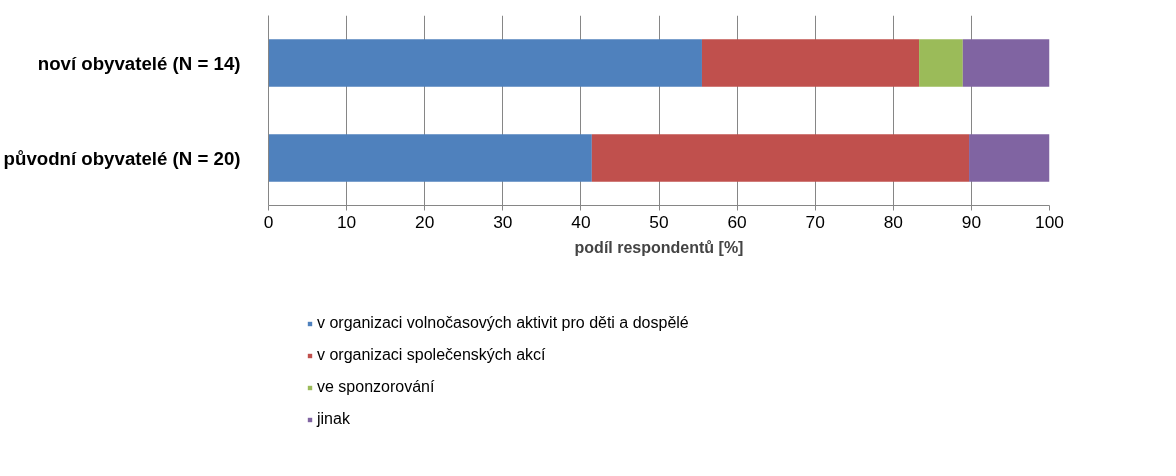  Describe the element at coordinates (503, 323) in the screenshot. I see `legend-label: v organizaci volnočasových aktivit pro děti a dospělé` at that location.